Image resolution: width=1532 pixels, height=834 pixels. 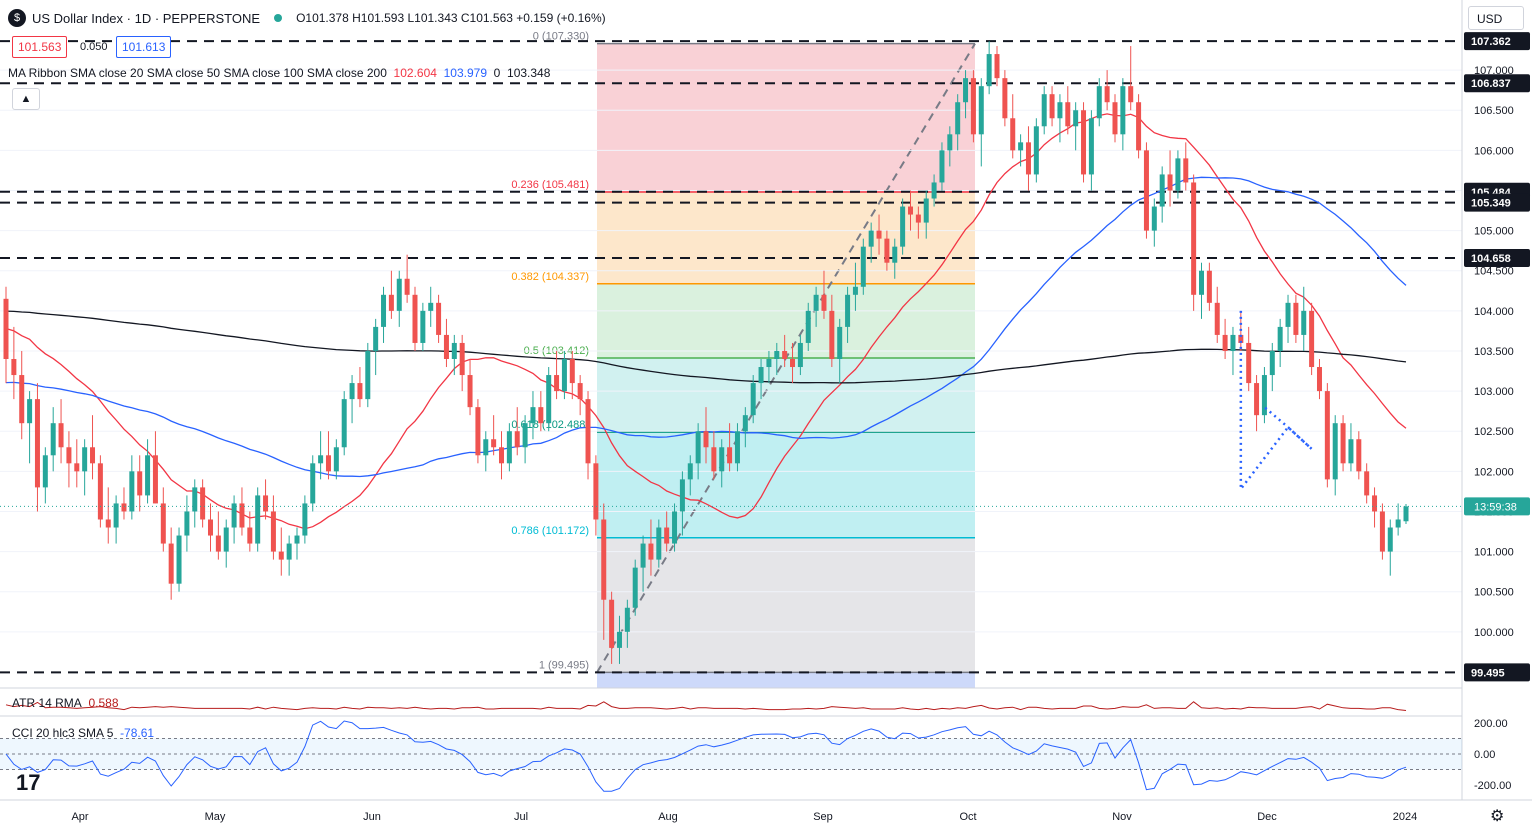 What do you see at coordinates (146, 18) in the screenshot?
I see `symbol-title: US Dollar Index · 1D · PEPPERSTONE` at bounding box center [146, 18].